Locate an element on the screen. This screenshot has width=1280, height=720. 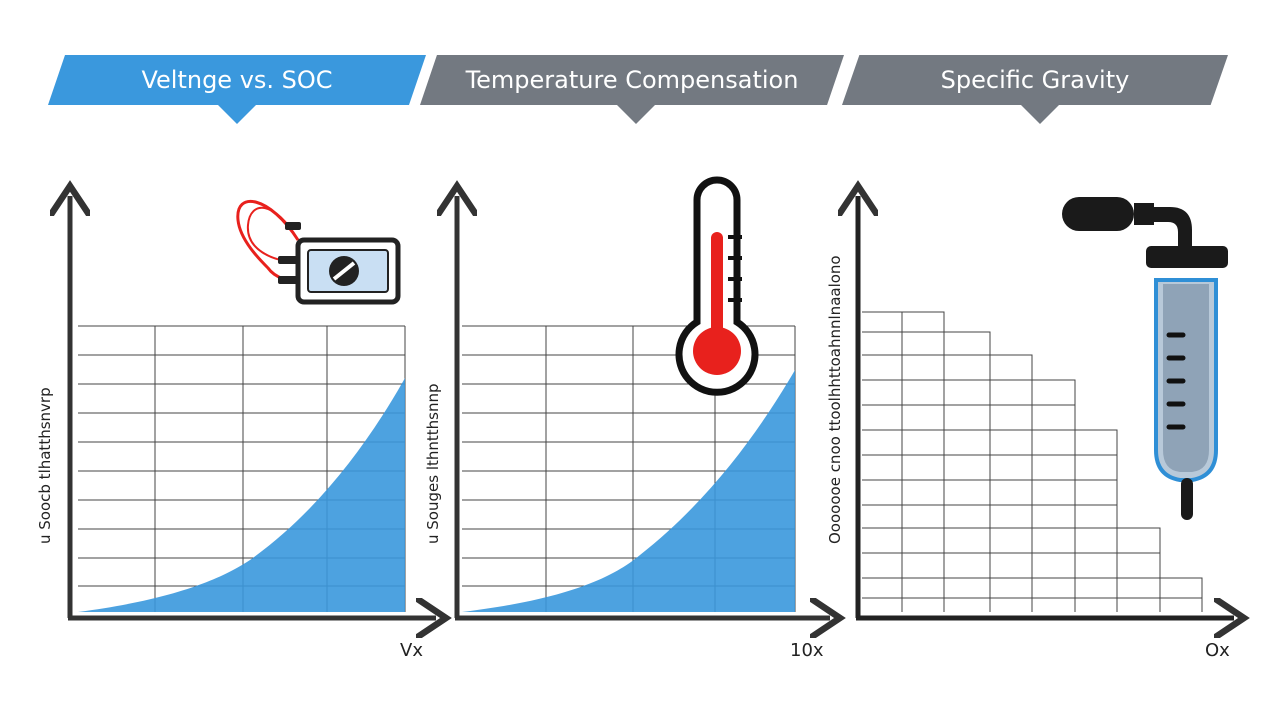
banner-specific-gravity: Specific Gravity is located at coordinates (1035, 80).